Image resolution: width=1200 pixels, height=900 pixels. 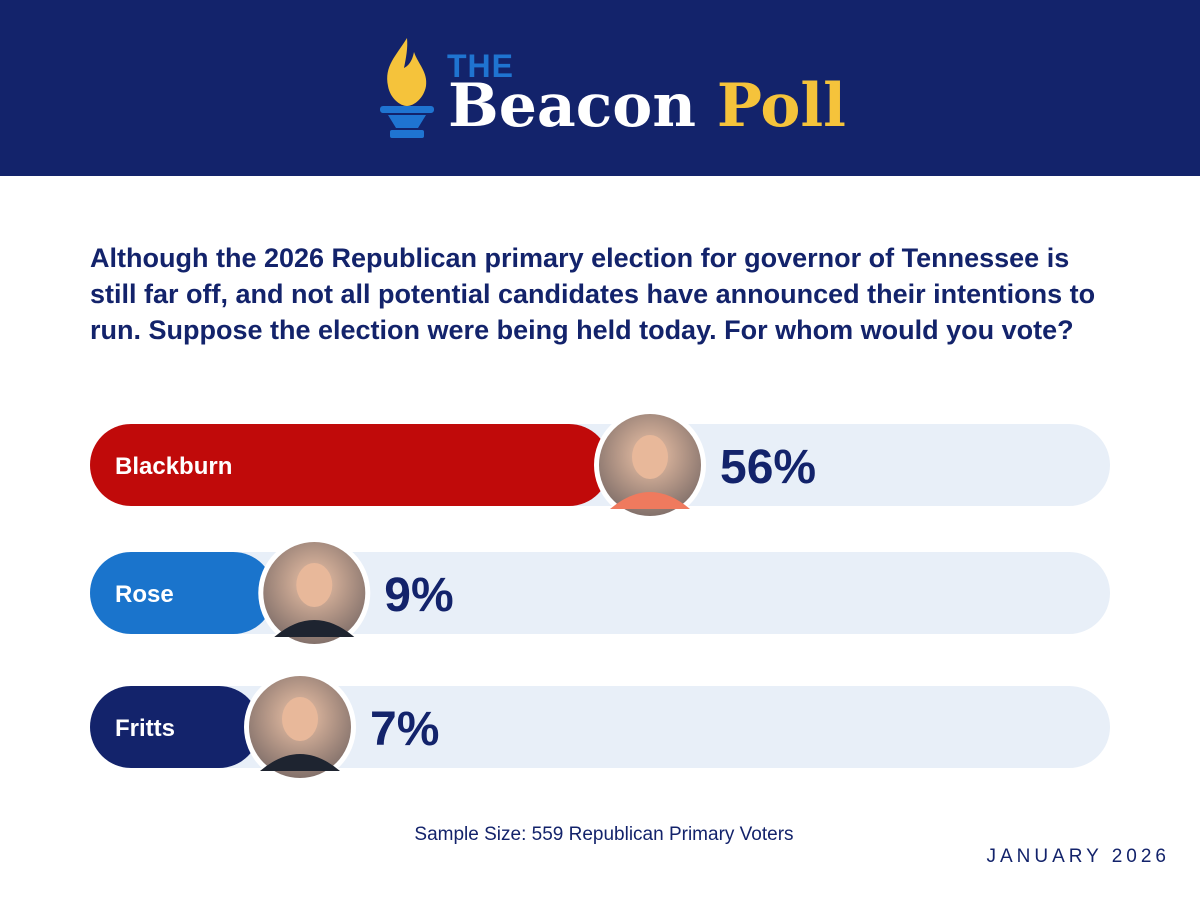 What do you see at coordinates (1078, 856) in the screenshot?
I see `poll-date: JANUARY 2026` at bounding box center [1078, 856].